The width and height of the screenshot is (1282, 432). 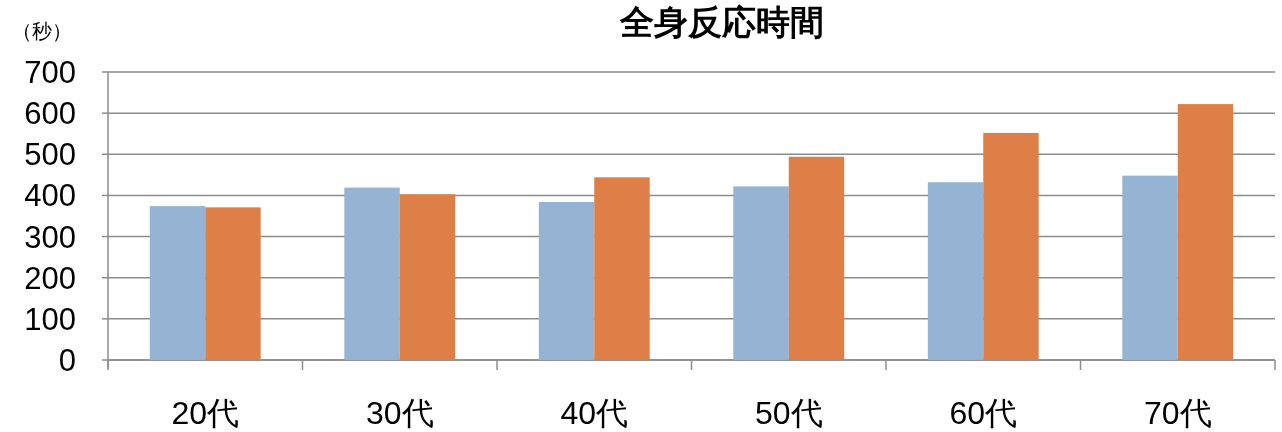 I want to click on y-tick-label: 700, so click(x=50, y=72).